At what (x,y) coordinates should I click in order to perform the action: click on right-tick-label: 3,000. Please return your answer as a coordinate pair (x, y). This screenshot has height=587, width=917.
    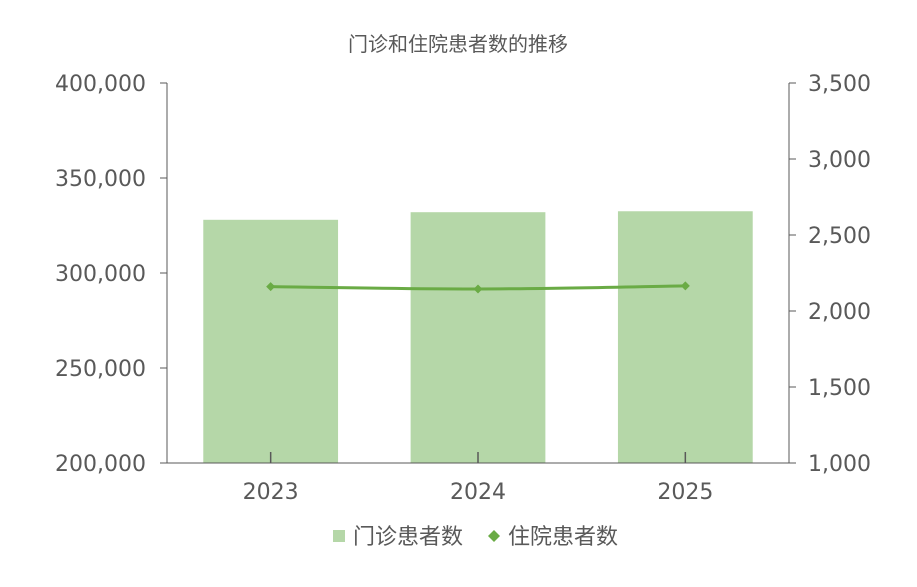
    Looking at the image, I should click on (839, 160).